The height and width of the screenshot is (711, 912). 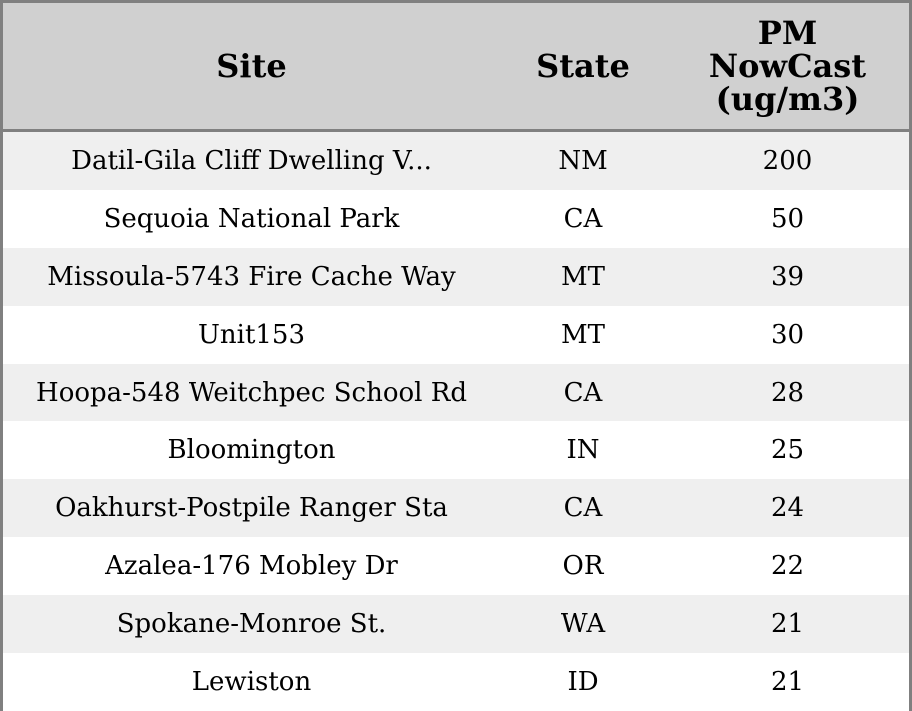 What do you see at coordinates (251, 276) in the screenshot?
I see `cell-site: Missoula-5743 Fire Cache Way` at bounding box center [251, 276].